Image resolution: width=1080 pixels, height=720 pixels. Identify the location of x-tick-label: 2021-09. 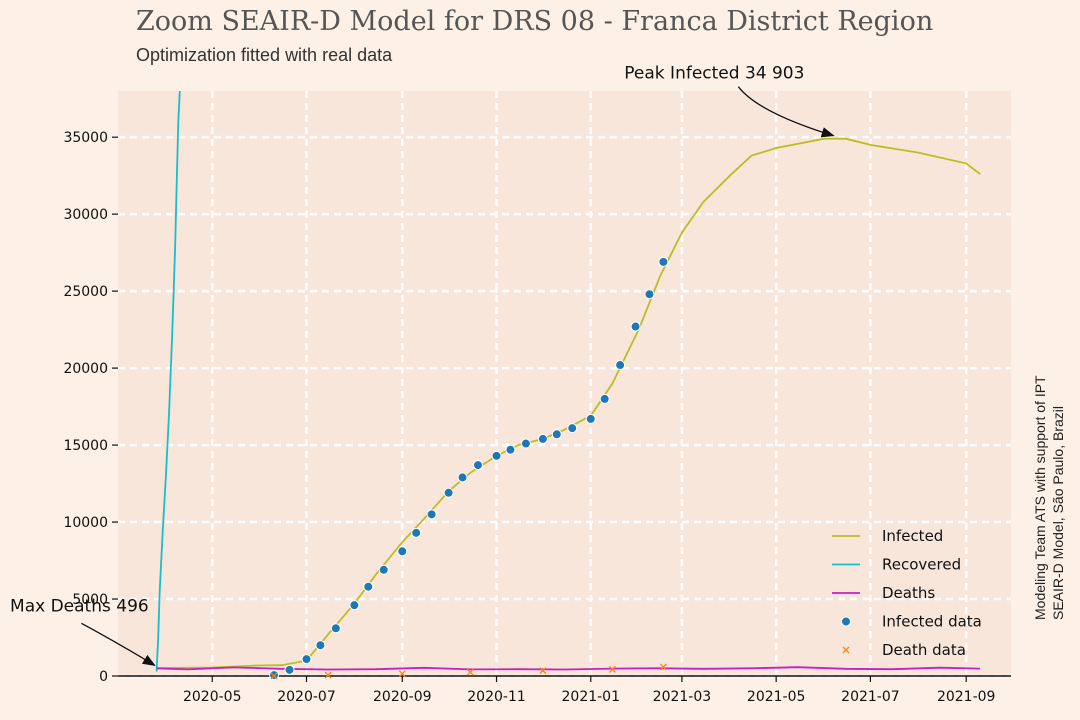
(966, 697).